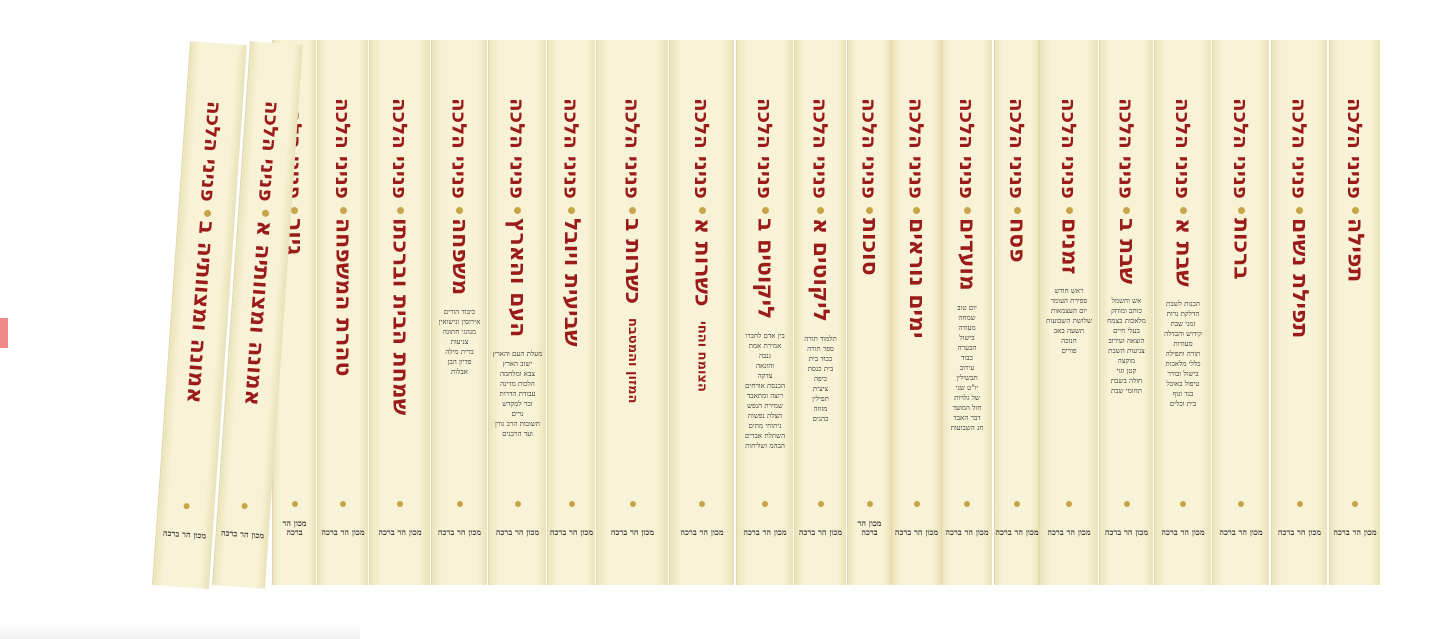 This screenshot has height=639, width=1445. Describe the element at coordinates (1355, 250) in the screenshot. I see `volume-title: תפילה` at that location.